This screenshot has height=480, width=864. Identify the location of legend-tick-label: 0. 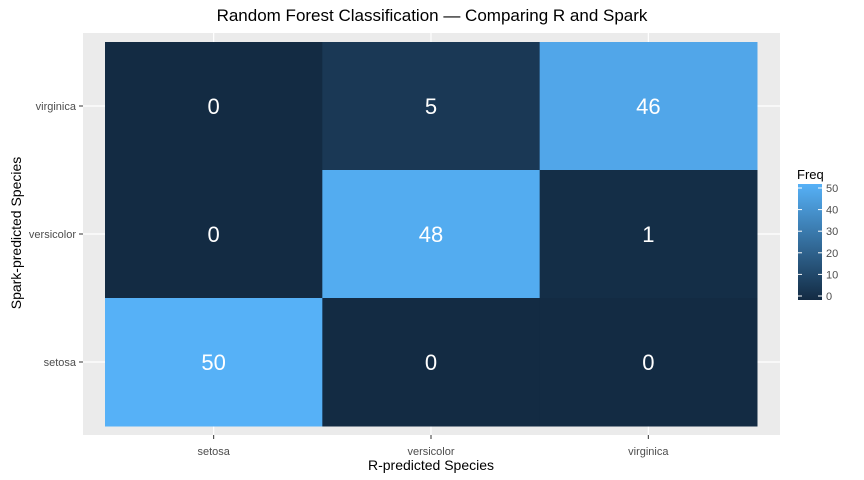
(829, 297).